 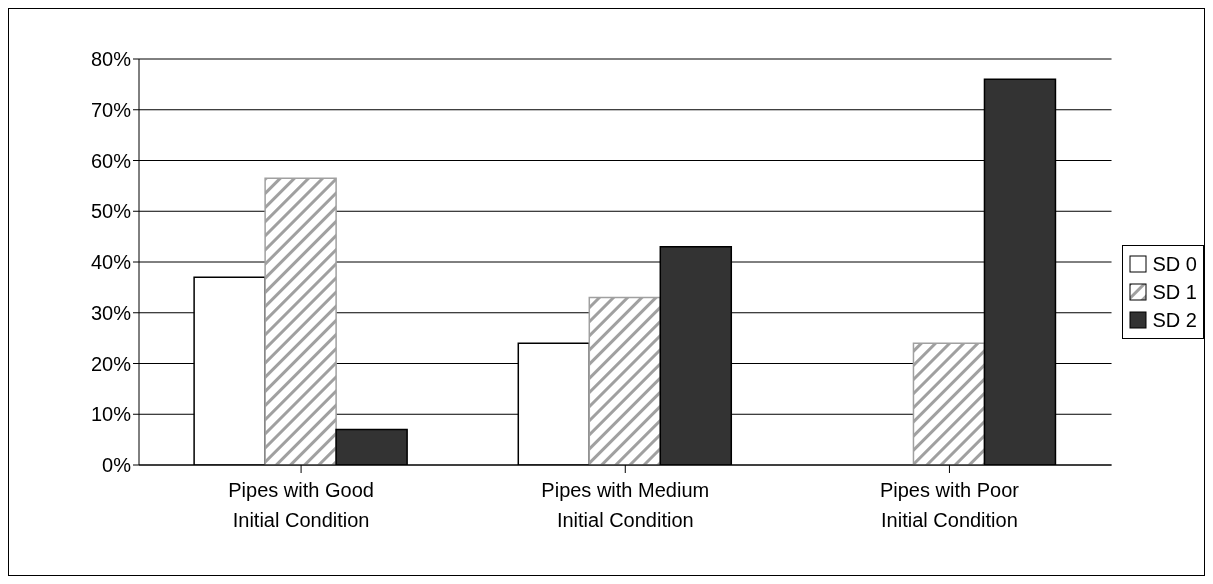 I want to click on y-tick-label: 40%, so click(x=111, y=262).